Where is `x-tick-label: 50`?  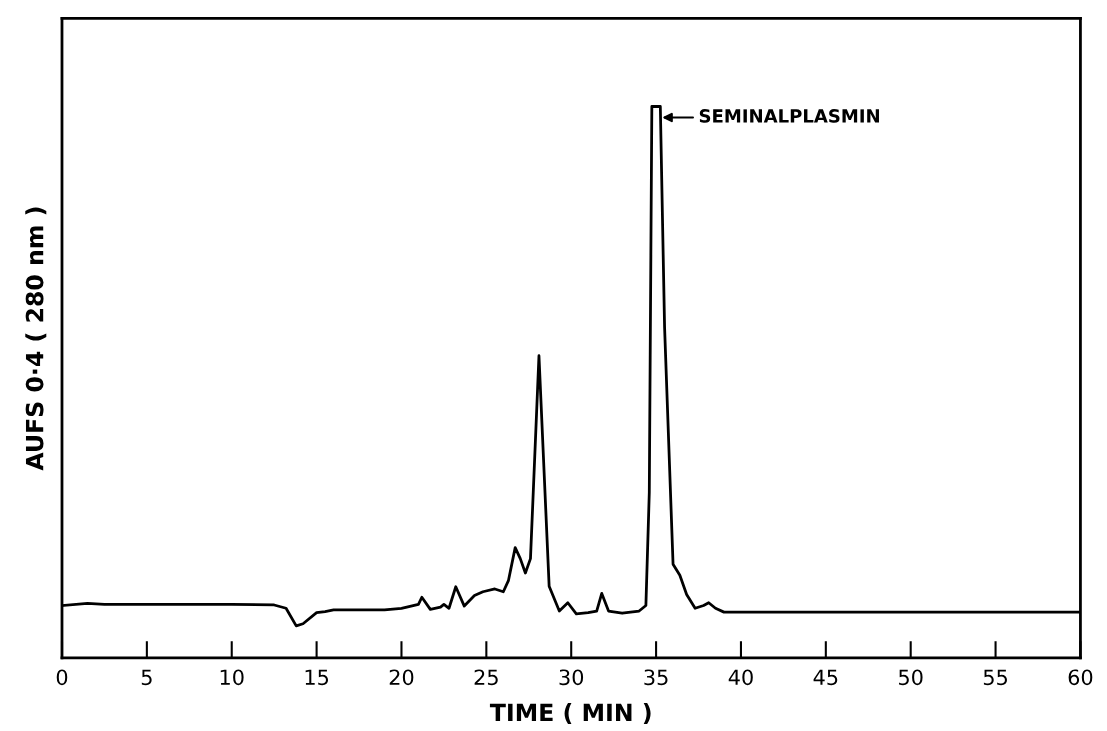 x-tick-label: 50 is located at coordinates (911, 677).